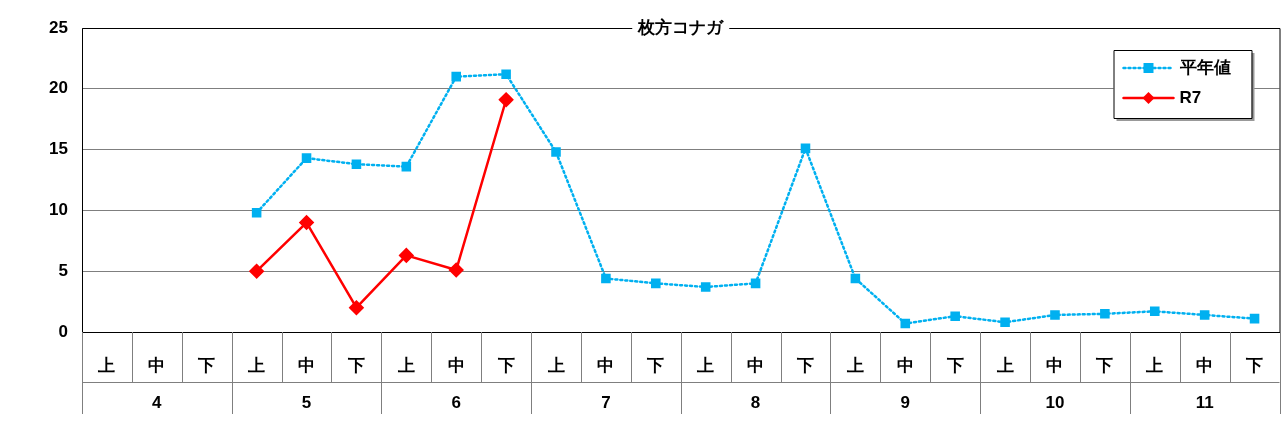  What do you see at coordinates (63, 270) in the screenshot?
I see `y-tick-label: 5` at bounding box center [63, 270].